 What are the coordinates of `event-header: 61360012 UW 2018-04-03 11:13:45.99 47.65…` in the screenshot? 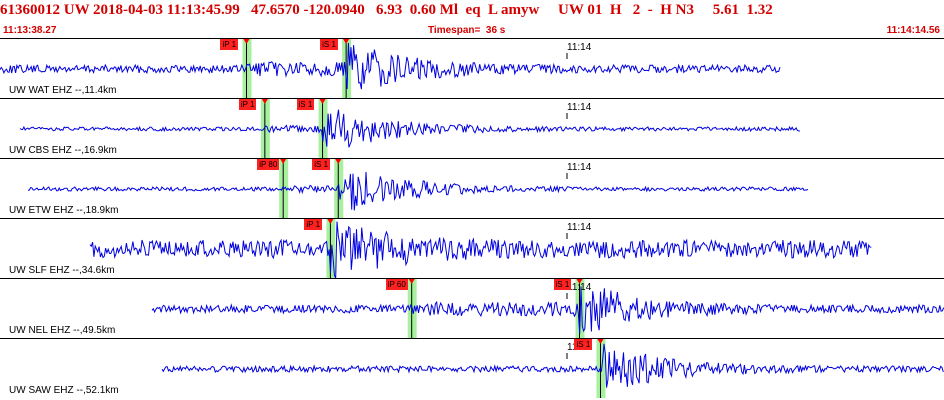 It's located at (472, 19).